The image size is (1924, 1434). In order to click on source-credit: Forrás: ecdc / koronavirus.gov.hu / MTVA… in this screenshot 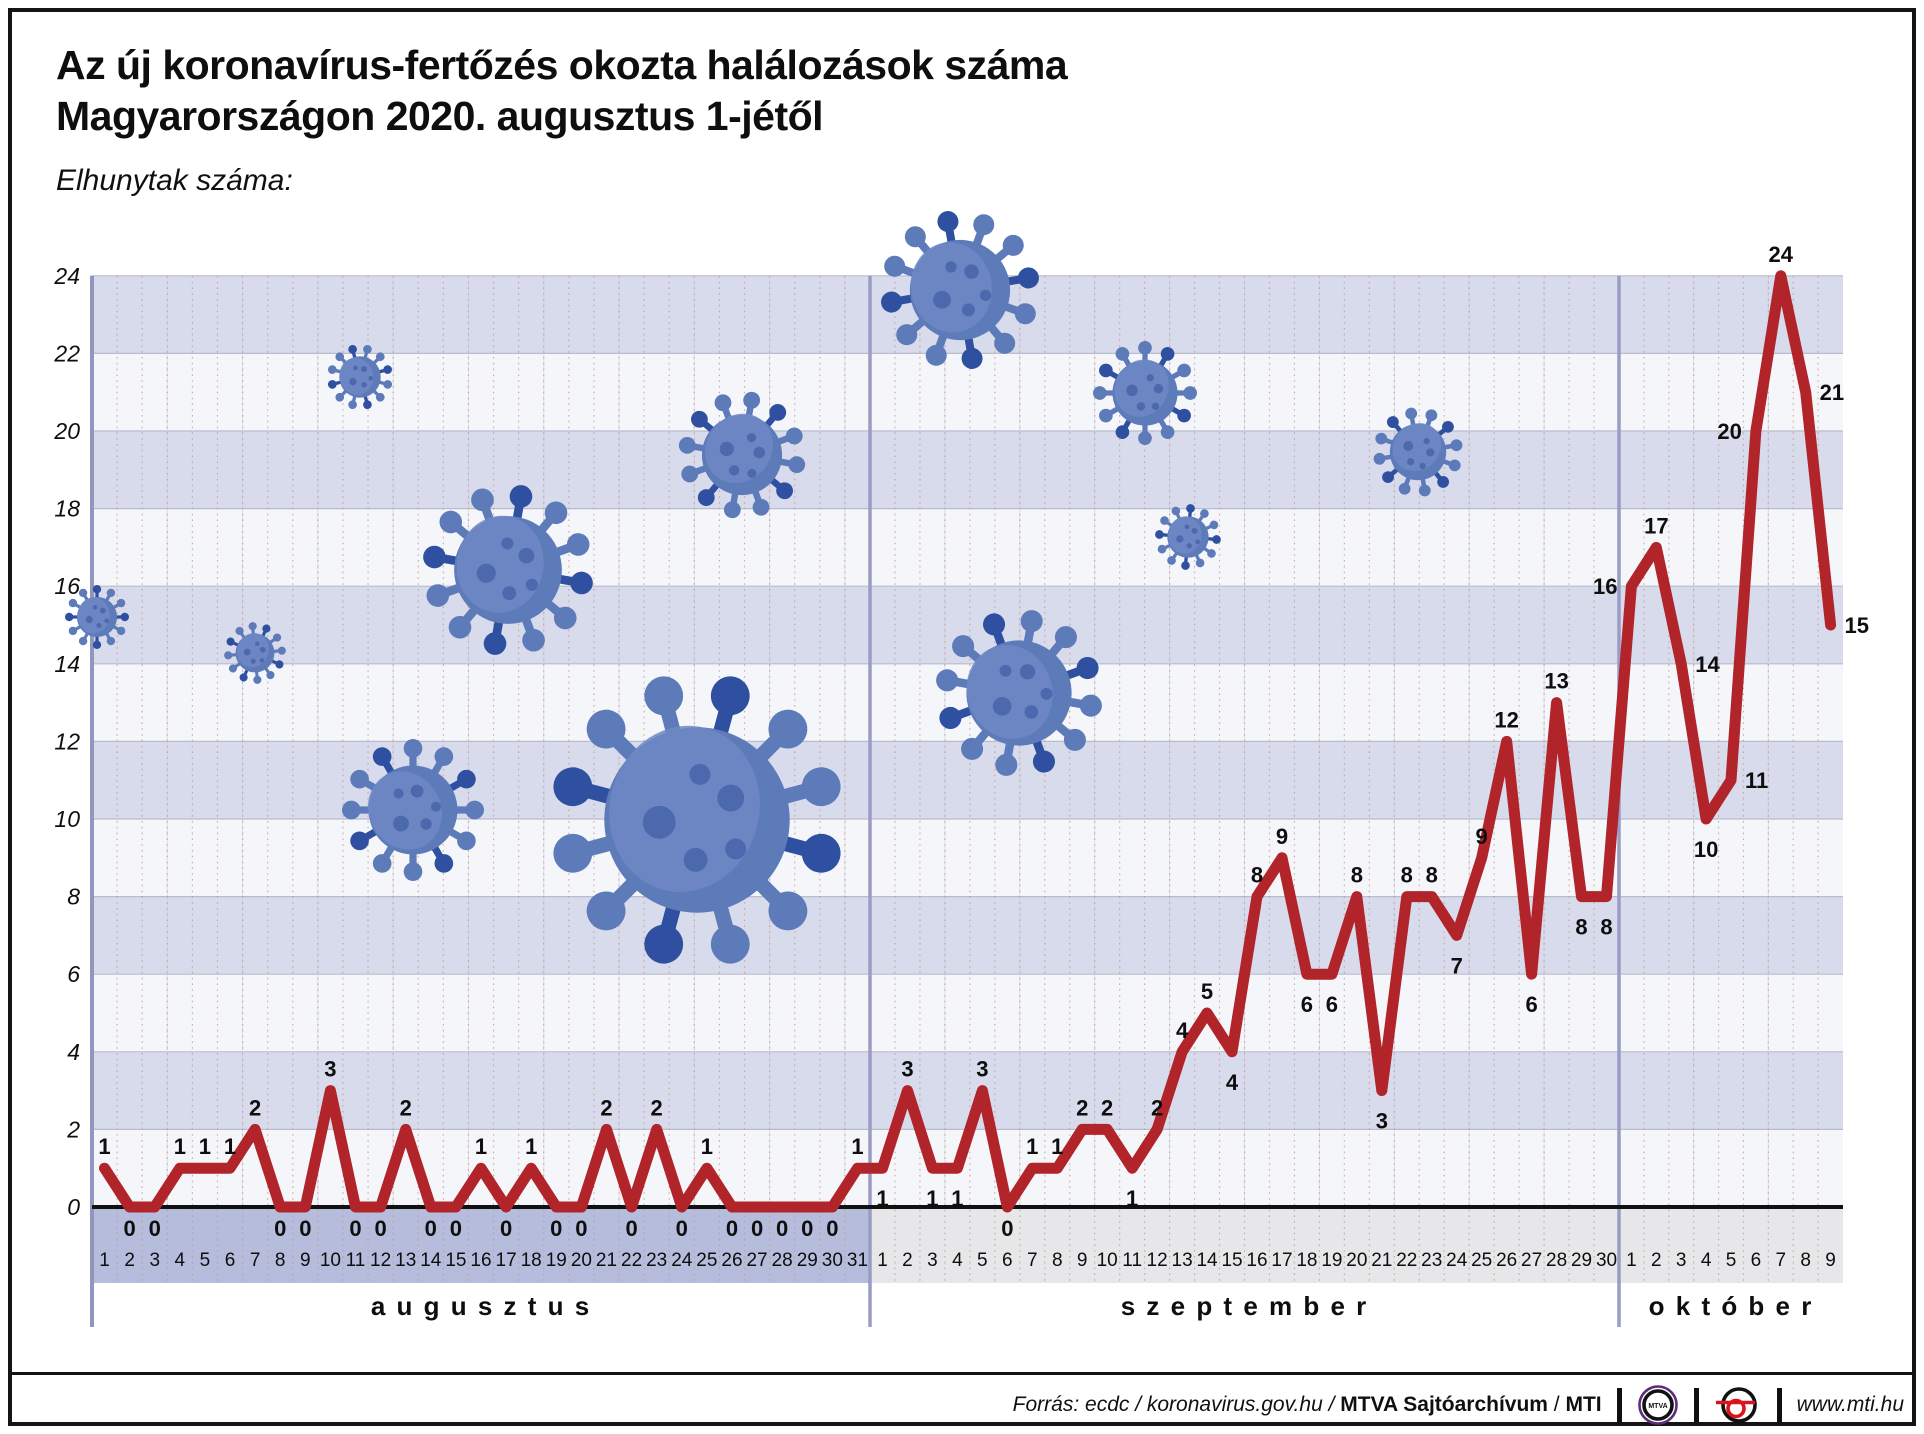, I will do `click(1307, 1405)`.